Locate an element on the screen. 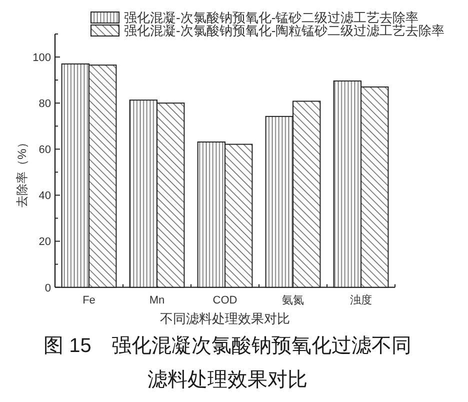 The width and height of the screenshot is (468, 402). y-axis-title: 去除率（%） is located at coordinates (22, 172).